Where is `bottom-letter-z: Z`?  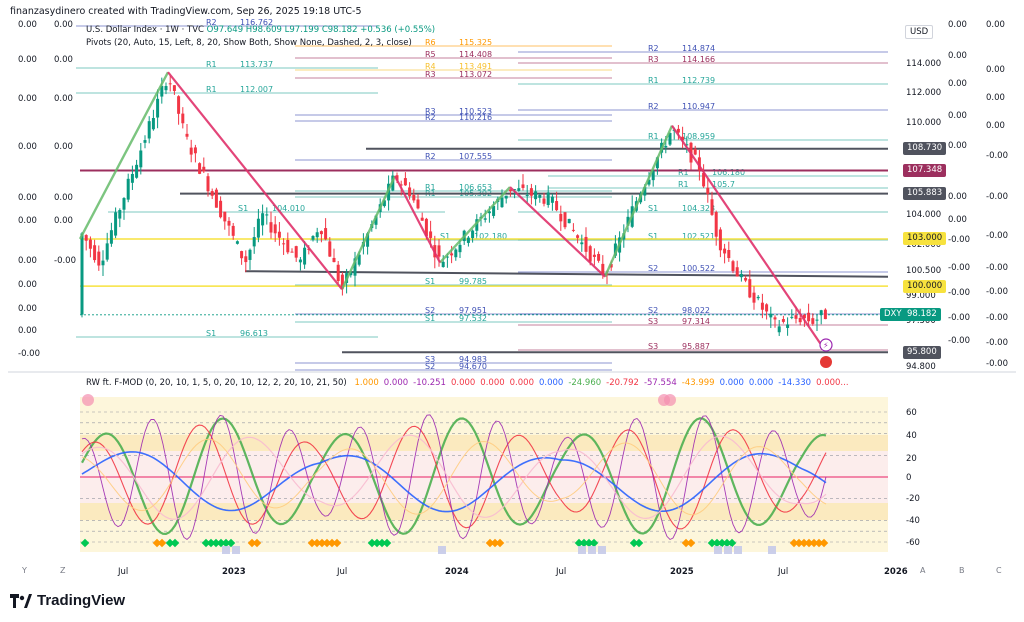
bottom-letter-z: Z is located at coordinates (63, 570).